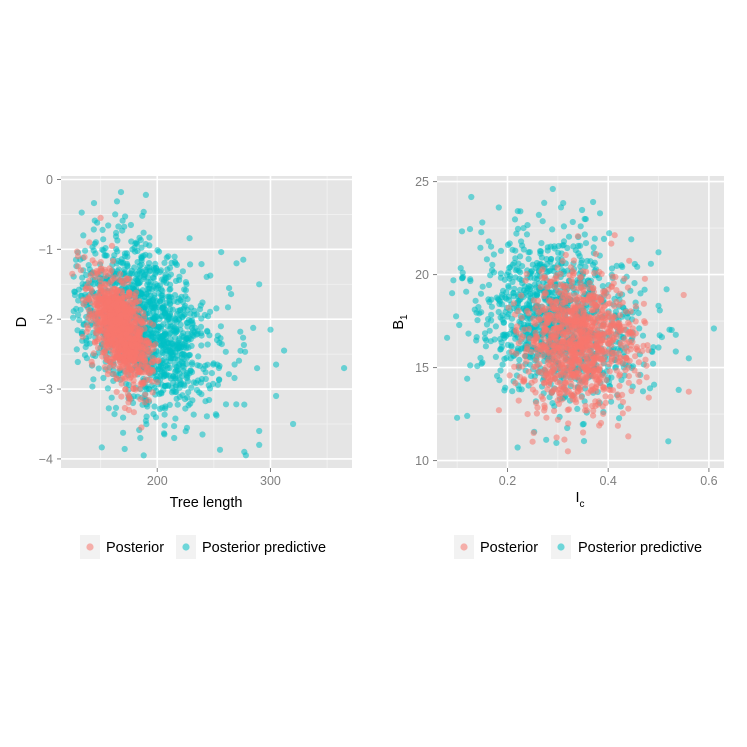  I want to click on x-tick-label: 0.2, so click(507, 481).